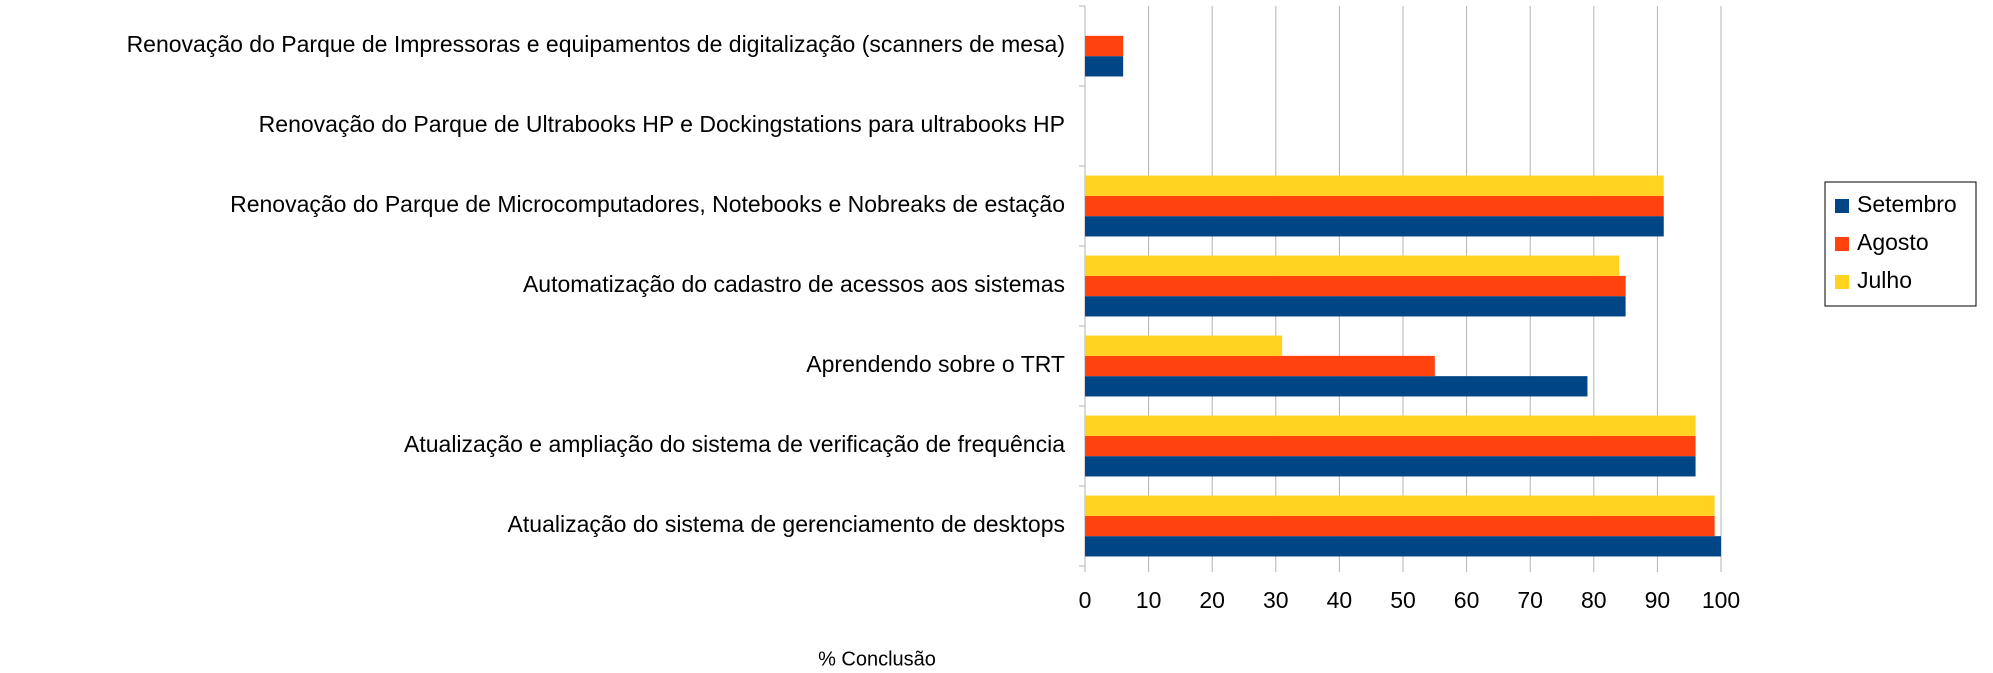 This screenshot has width=1993, height=673. I want to click on x-tick-label: 40, so click(1340, 600).